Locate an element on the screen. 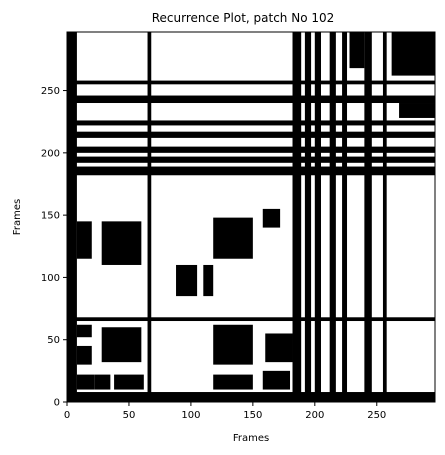 The width and height of the screenshot is (445, 455). chart-title: Recurrence Plot, patch No 102 is located at coordinates (243, 18).